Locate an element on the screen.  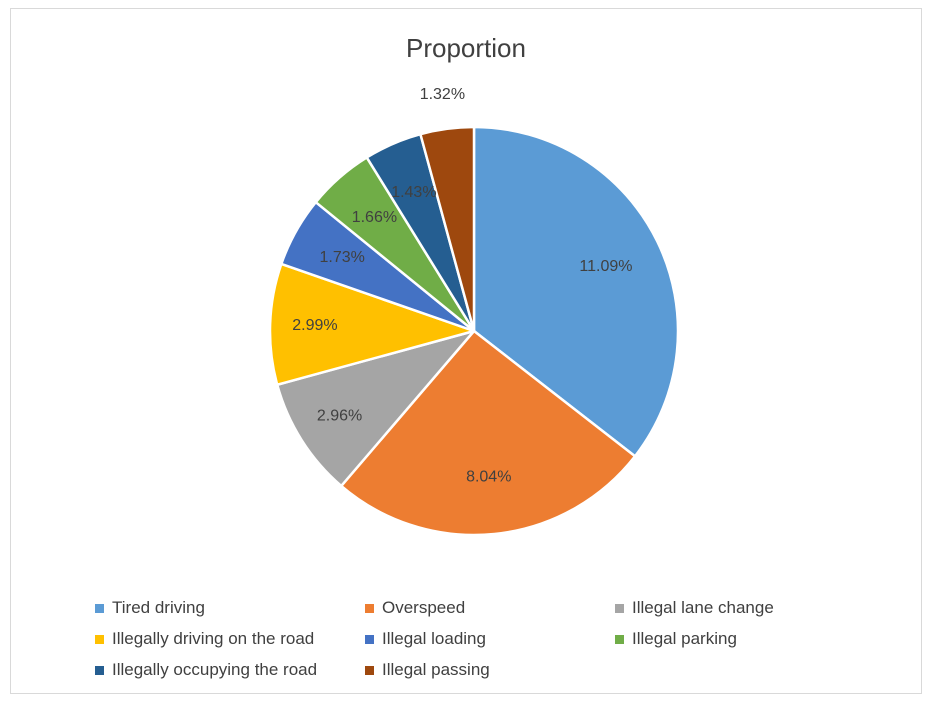
data-label-illegal-loading: 1.73% is located at coordinates (342, 257).